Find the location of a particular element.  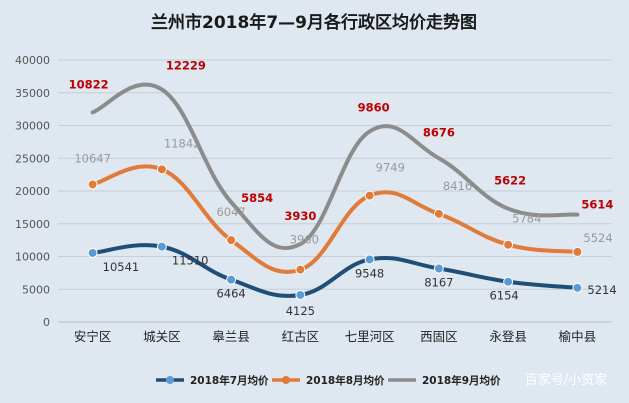

x-tick-label: 永登县 is located at coordinates (508, 336).